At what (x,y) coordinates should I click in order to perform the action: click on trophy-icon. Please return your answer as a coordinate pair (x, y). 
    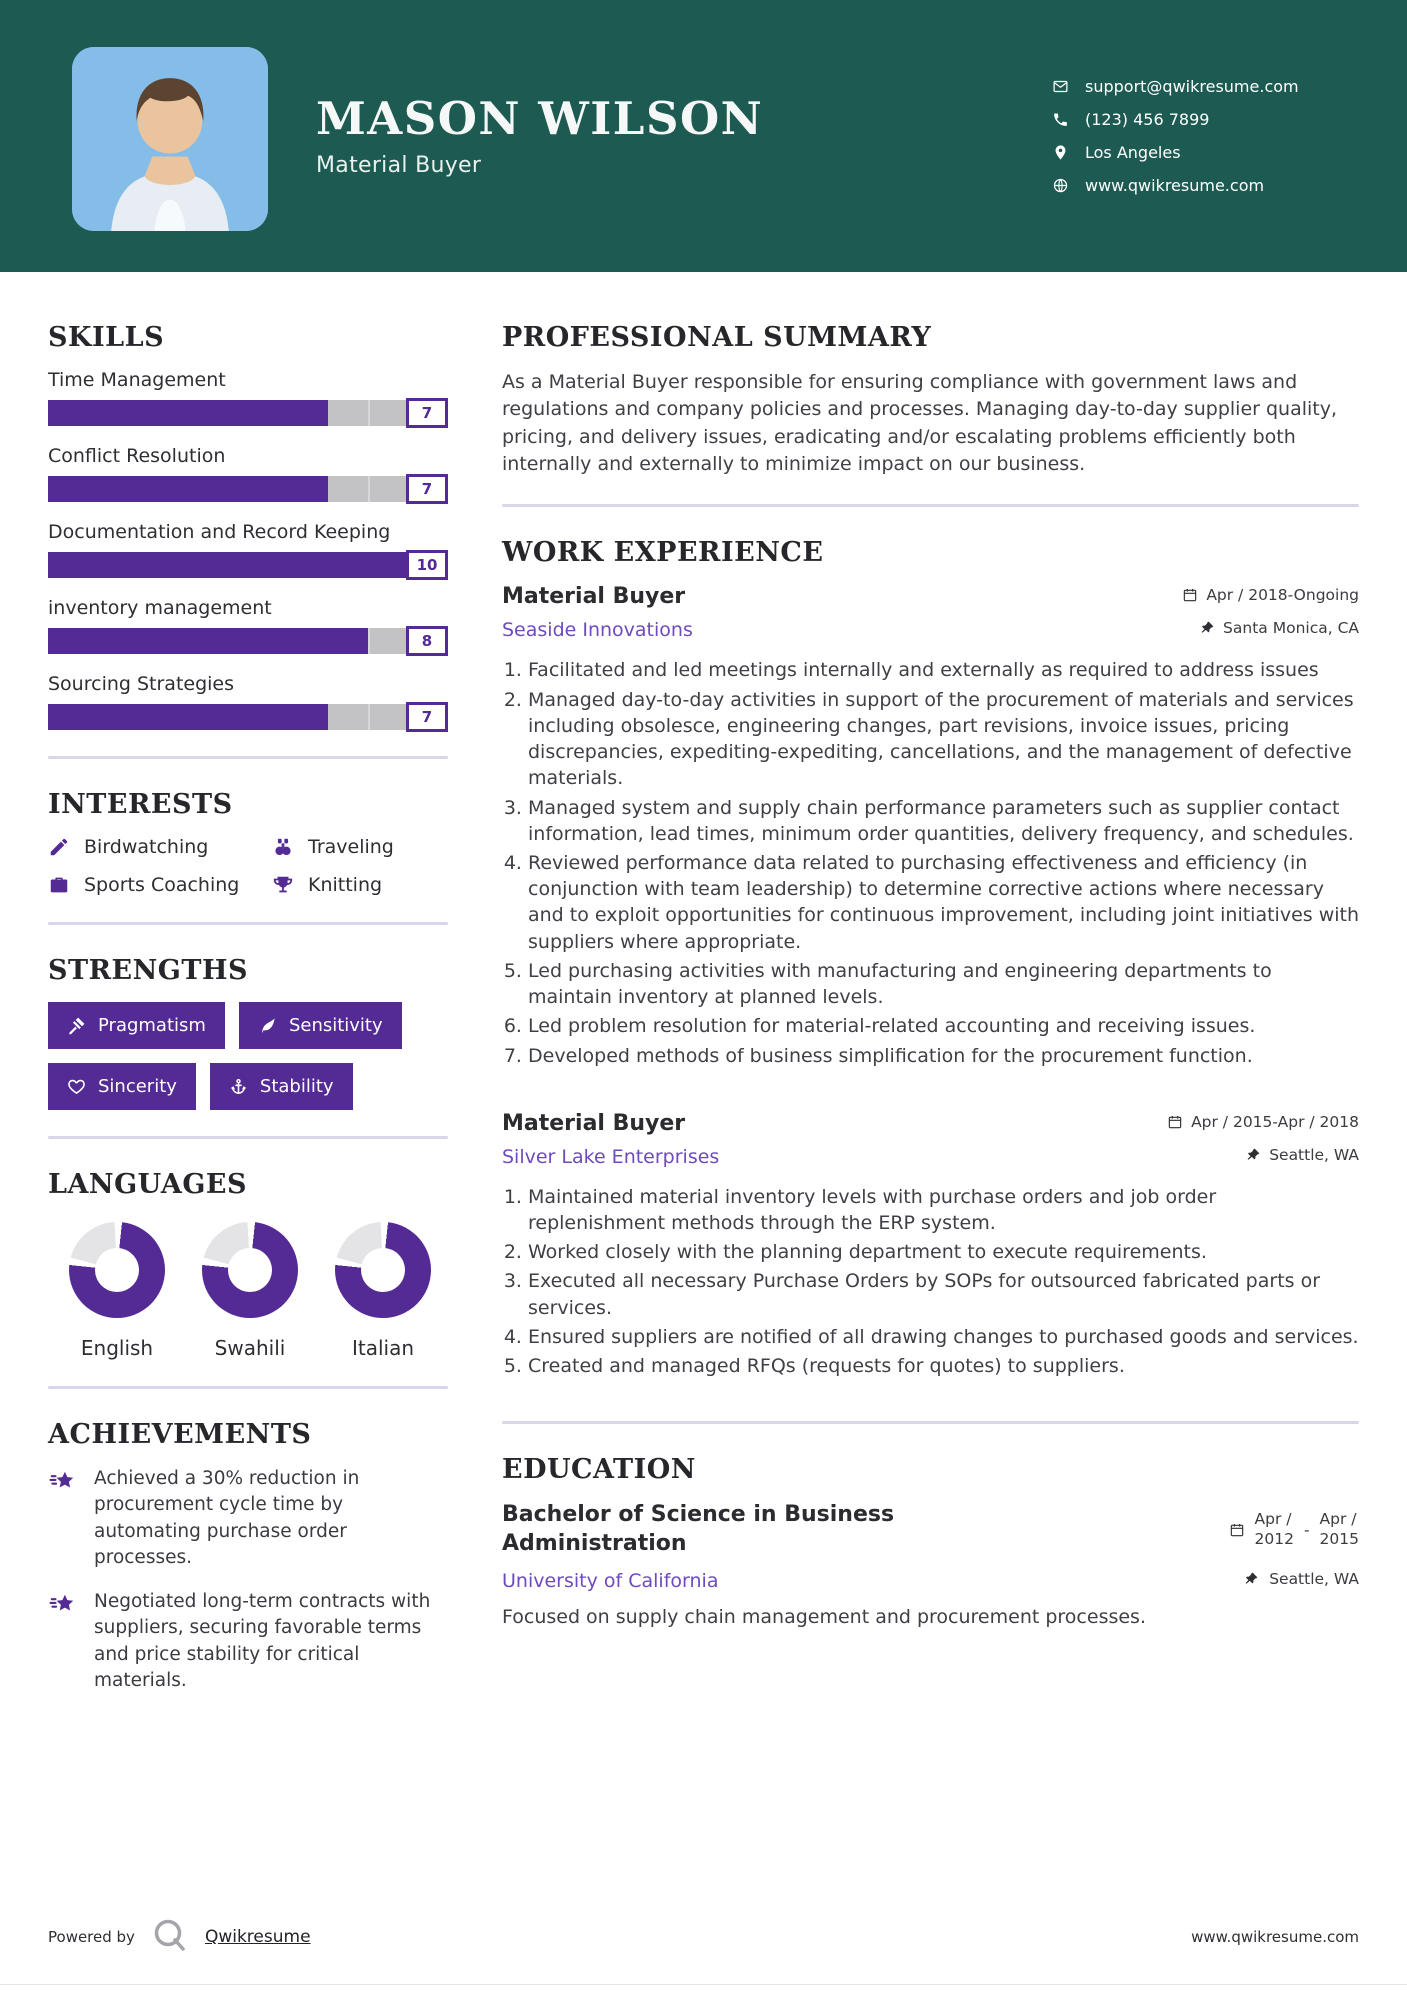
    Looking at the image, I should click on (283, 885).